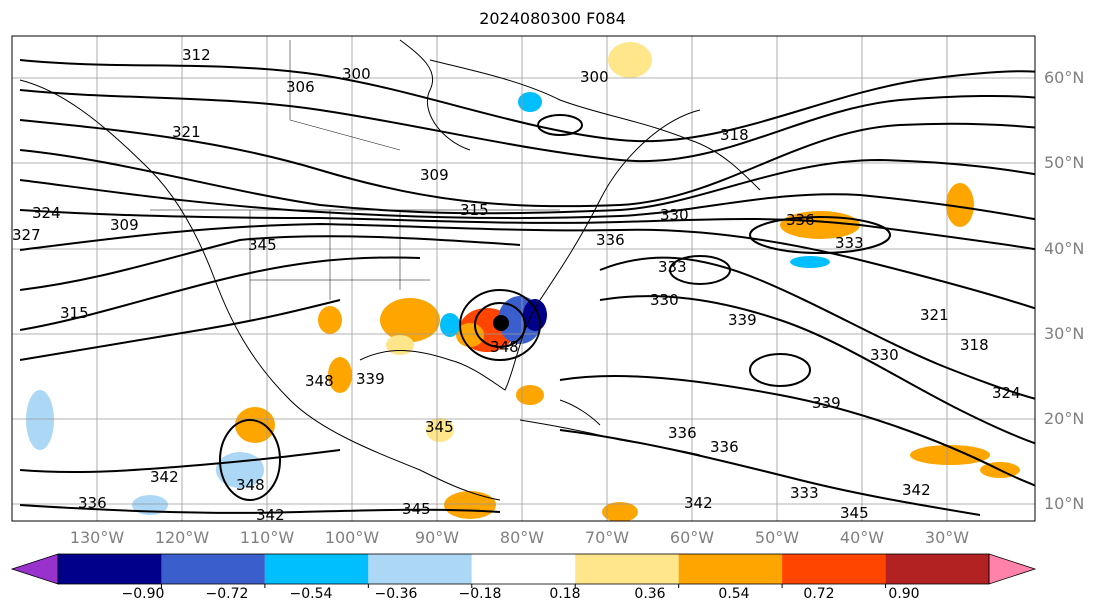  What do you see at coordinates (1064, 77) in the screenshot?
I see `lat-label-60n: 60°N` at bounding box center [1064, 77].